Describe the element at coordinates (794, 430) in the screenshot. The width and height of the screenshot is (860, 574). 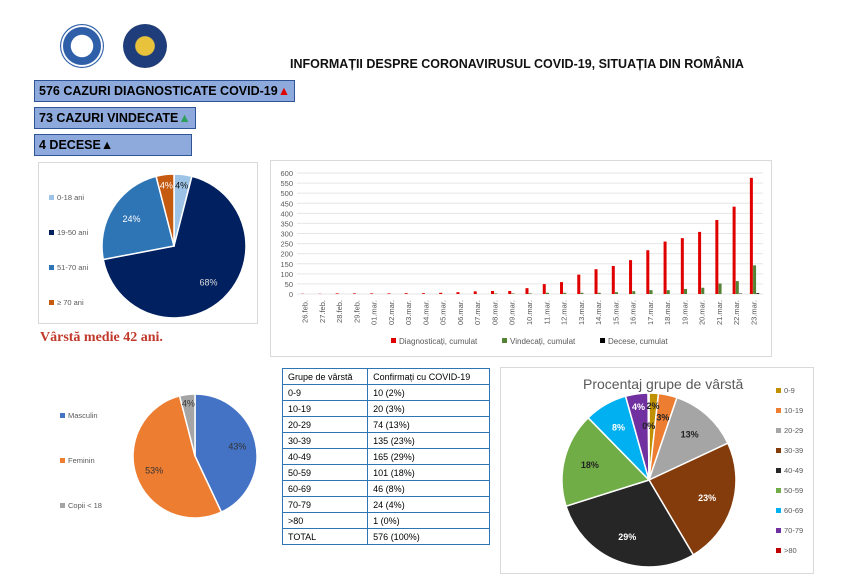
I see `legend-label: 20-29` at that location.